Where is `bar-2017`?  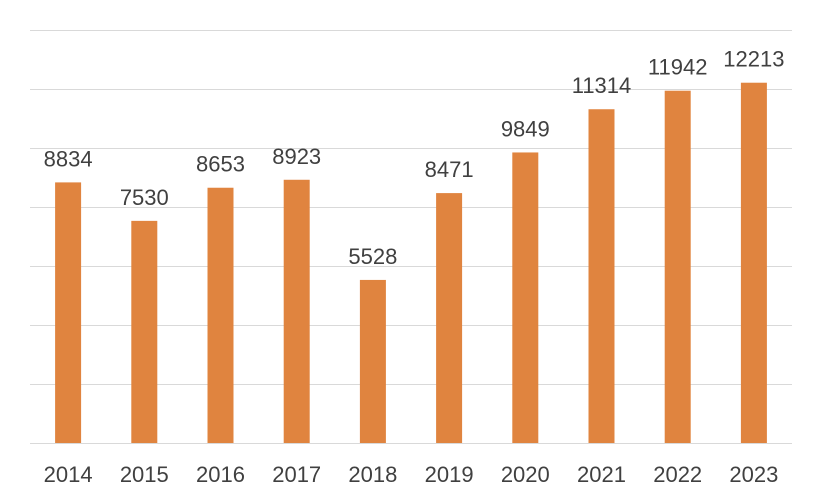 bar-2017 is located at coordinates (296, 311).